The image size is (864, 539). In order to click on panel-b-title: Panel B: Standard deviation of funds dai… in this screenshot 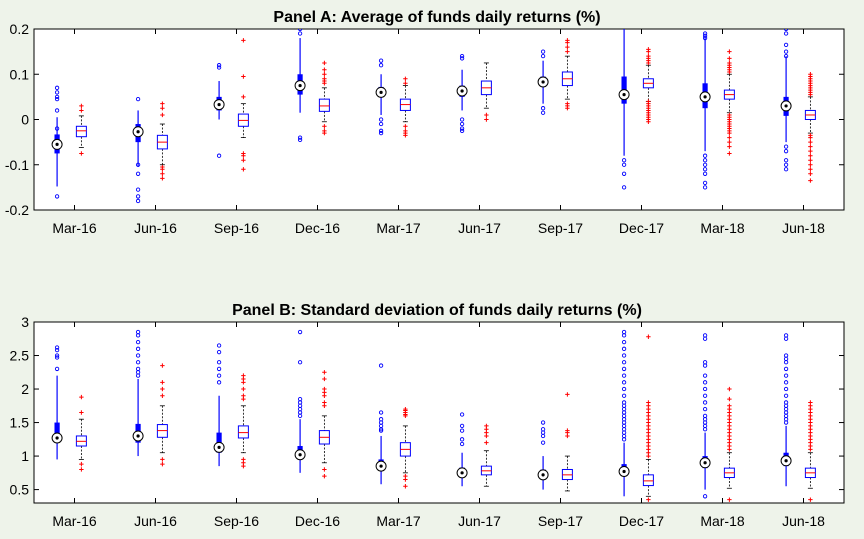, I will do `click(437, 310)`.